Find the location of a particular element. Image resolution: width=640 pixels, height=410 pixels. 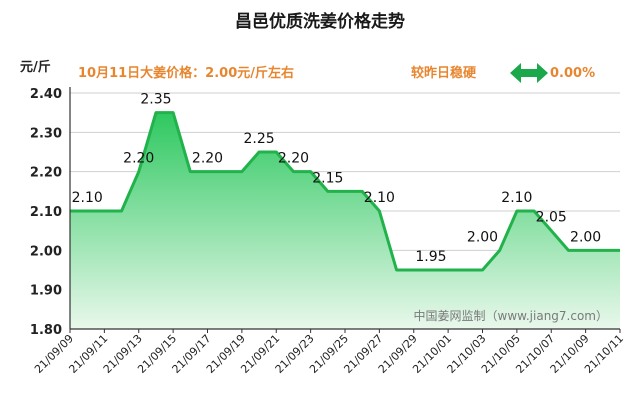

price-info: 10月11日大姜价格：2.00元/斤左右 is located at coordinates (186, 73).